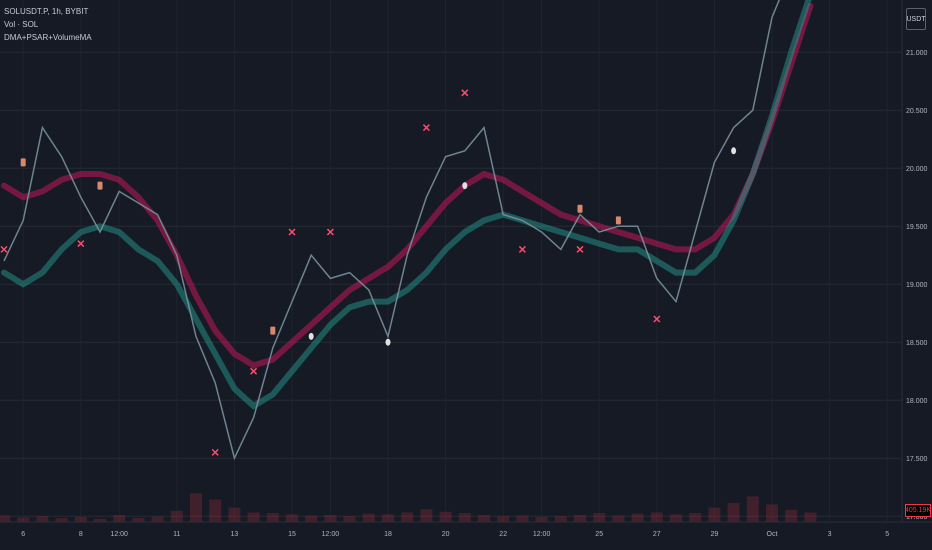 The height and width of the screenshot is (550, 932). I want to click on currency-unit-button: USDT, so click(916, 19).